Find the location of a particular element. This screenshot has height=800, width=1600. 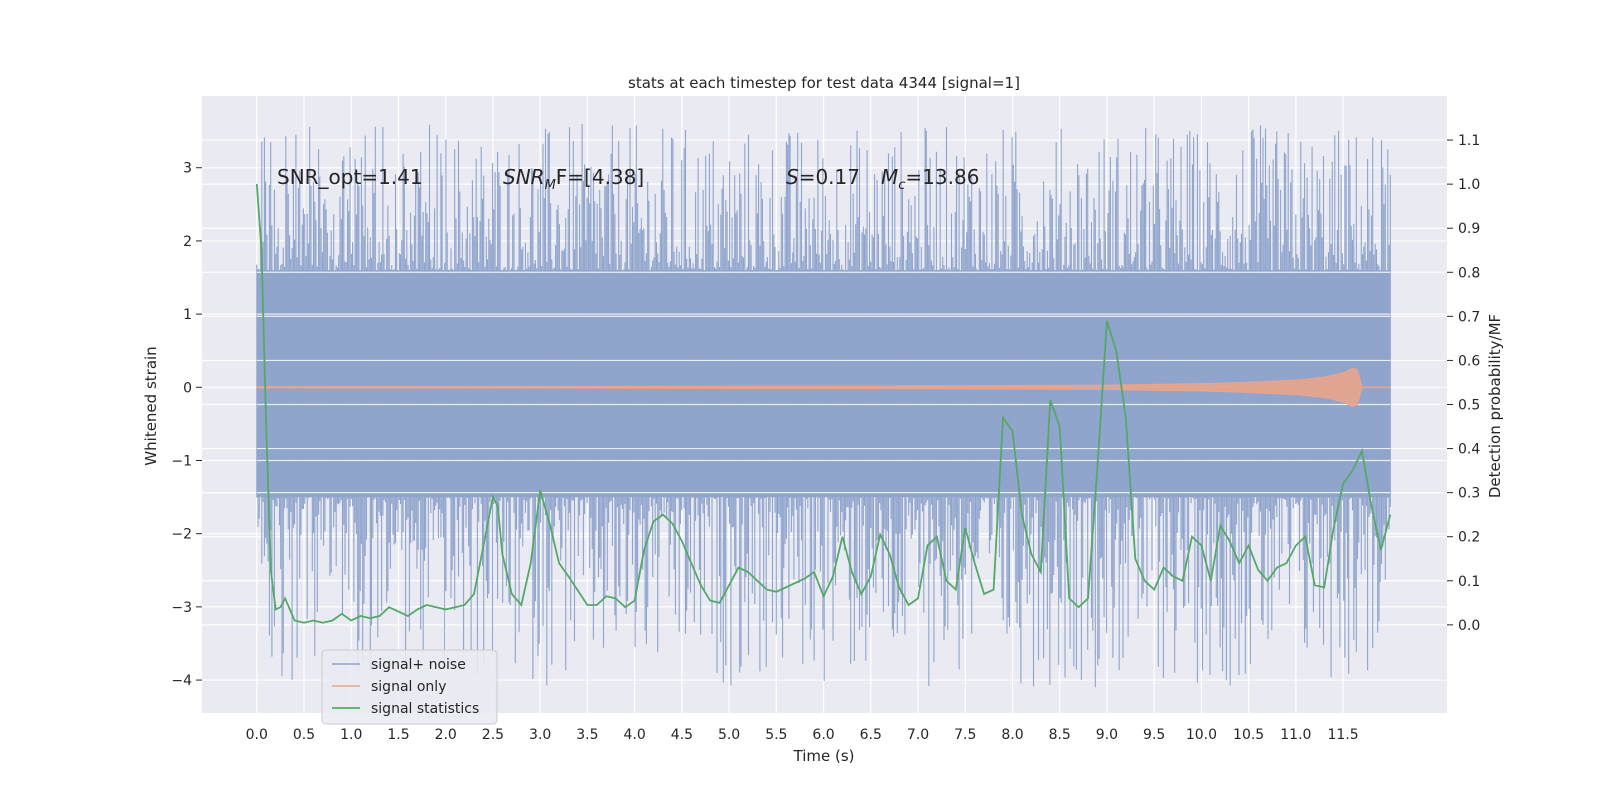

y2-tick-label: 0.4 is located at coordinates (1469, 450).